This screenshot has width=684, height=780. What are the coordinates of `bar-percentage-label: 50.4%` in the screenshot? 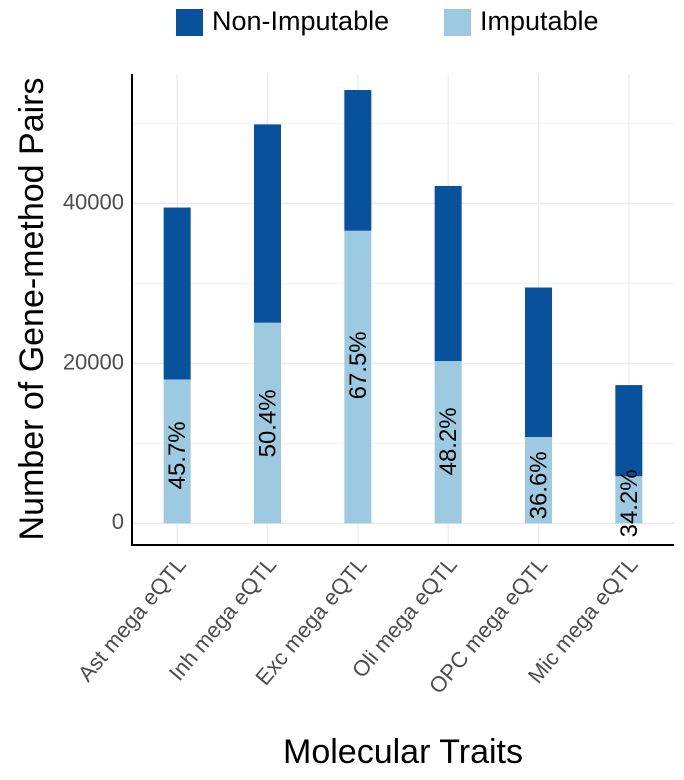 It's located at (268, 423).